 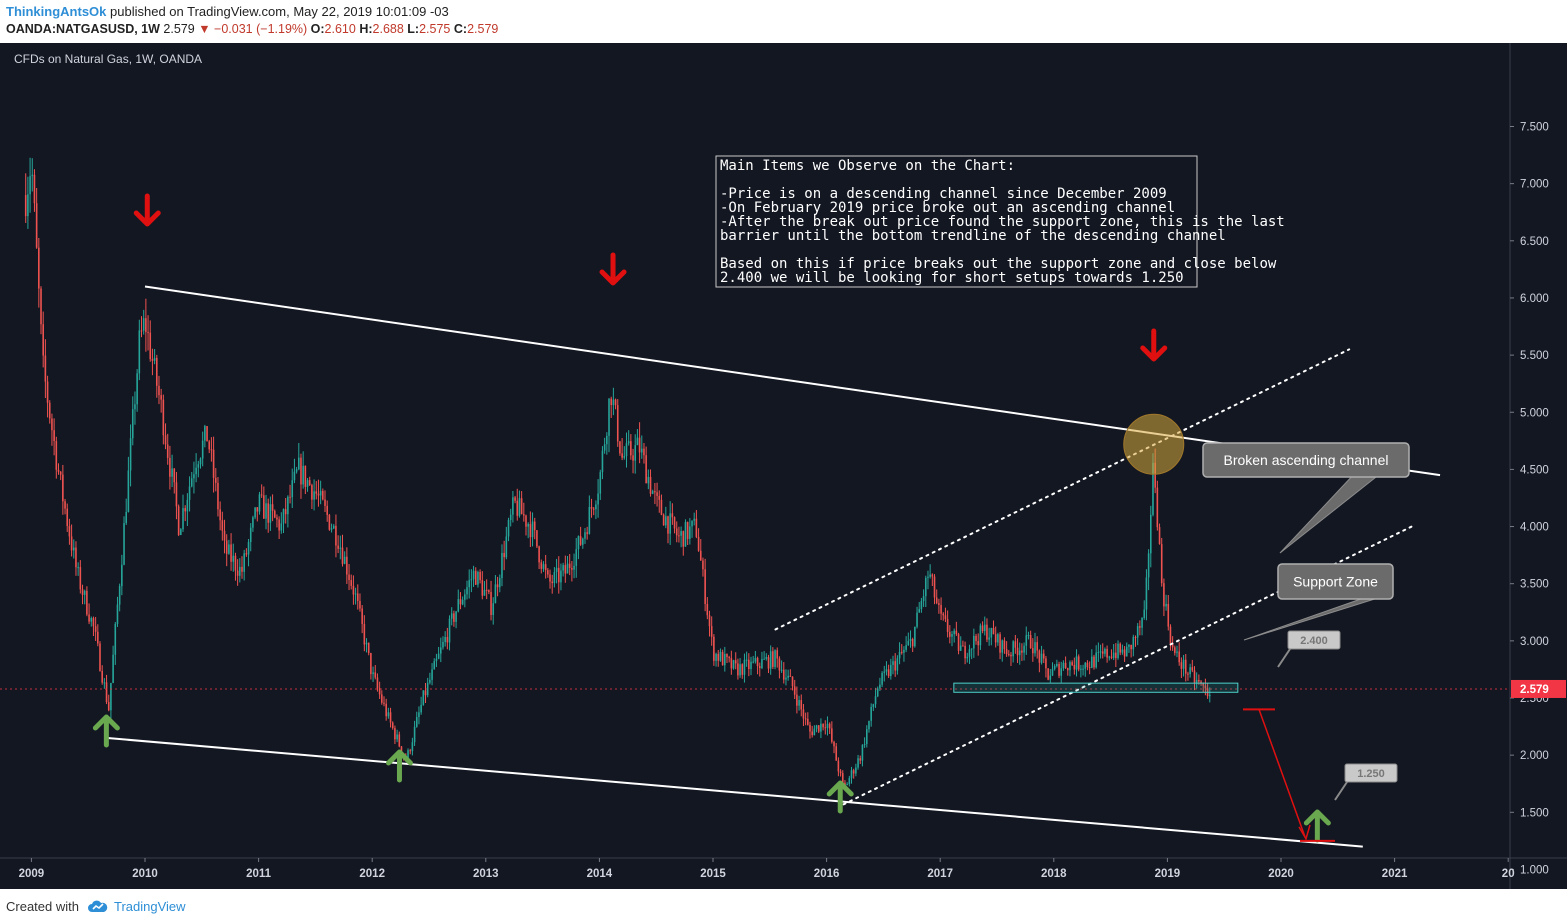 What do you see at coordinates (388, 29) in the screenshot?
I see `high-value: 2.688` at bounding box center [388, 29].